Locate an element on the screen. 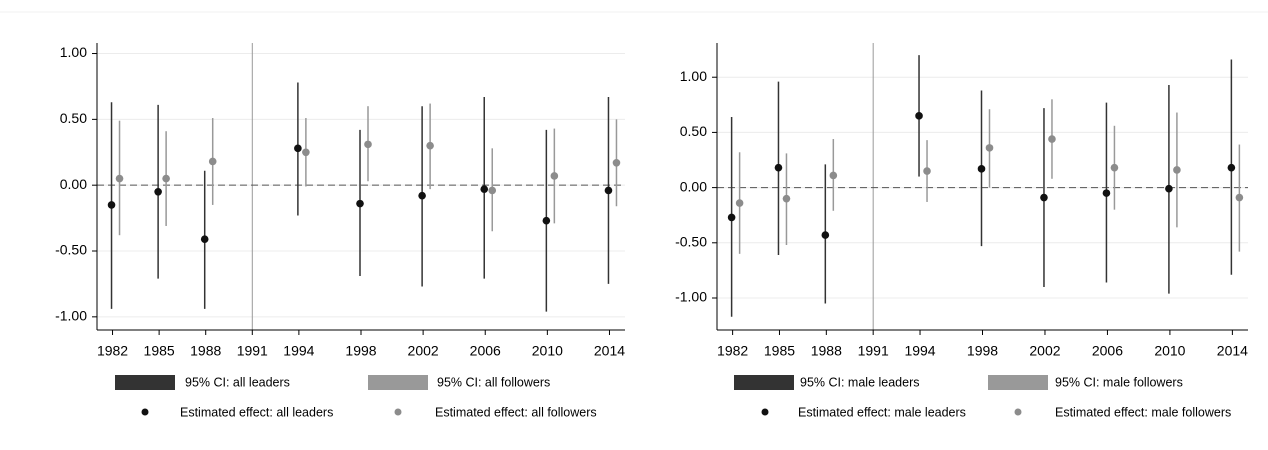 This screenshot has width=1268, height=450. legend-label: 95% CI: male leaders is located at coordinates (860, 382).